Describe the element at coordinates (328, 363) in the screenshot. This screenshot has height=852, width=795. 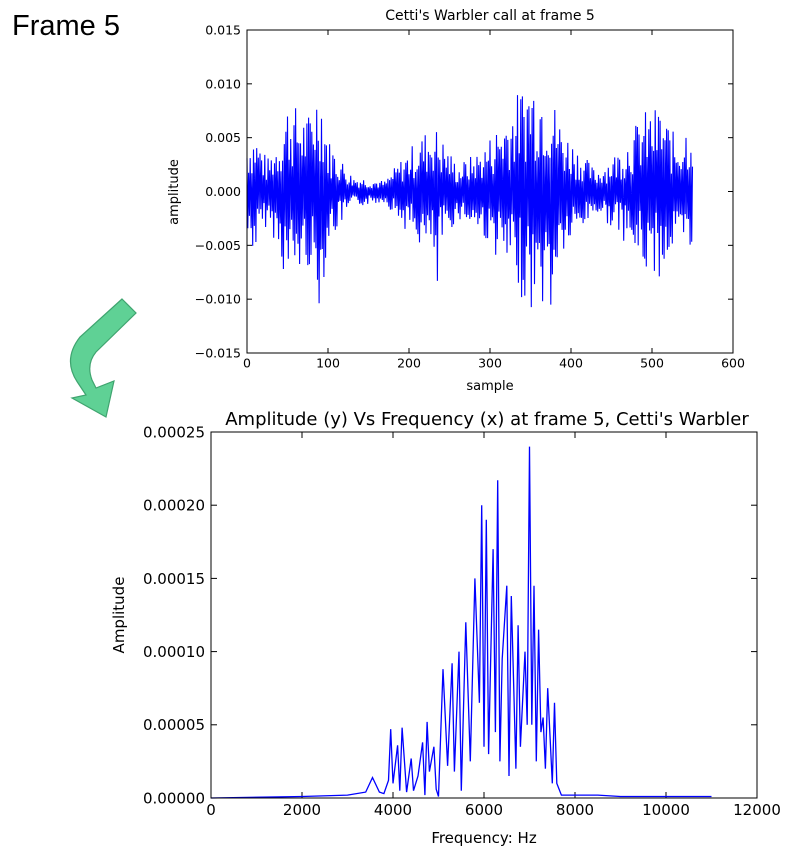
I see `x-tick-label: 100` at that location.